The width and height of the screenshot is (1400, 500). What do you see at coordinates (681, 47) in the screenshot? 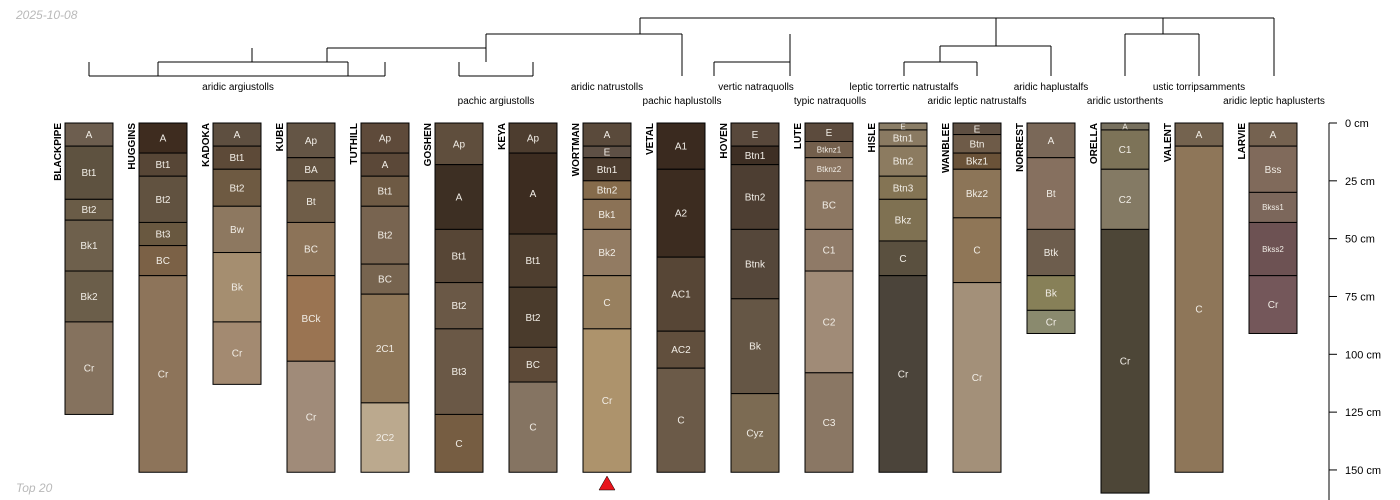
I see `dendrogram` at bounding box center [681, 47].